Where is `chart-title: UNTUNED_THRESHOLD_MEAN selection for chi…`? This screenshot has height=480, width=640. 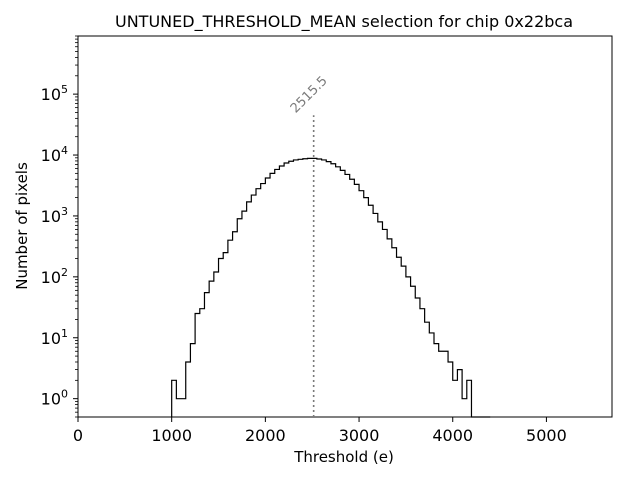
chart-title: UNTUNED_THRESHOLD_MEAN selection for chi… is located at coordinates (344, 22).